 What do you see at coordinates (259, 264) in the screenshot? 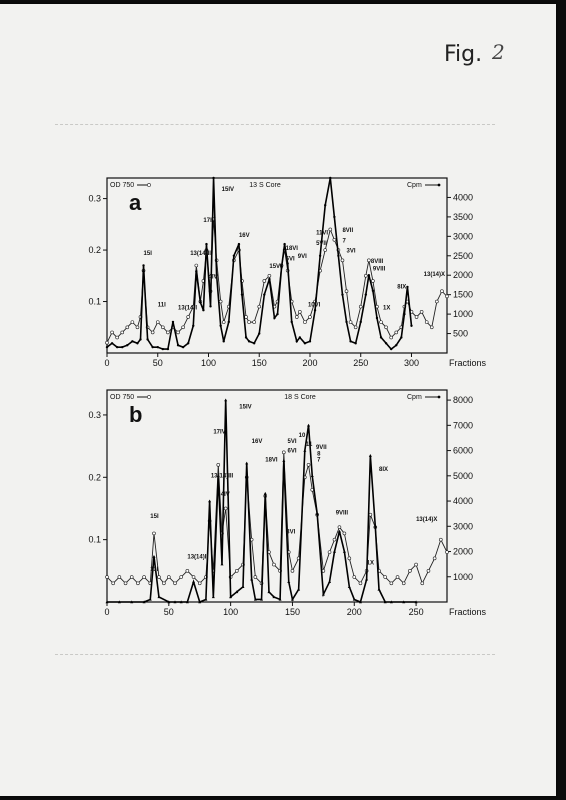
I see `series-line-cpm` at bounding box center [259, 264].